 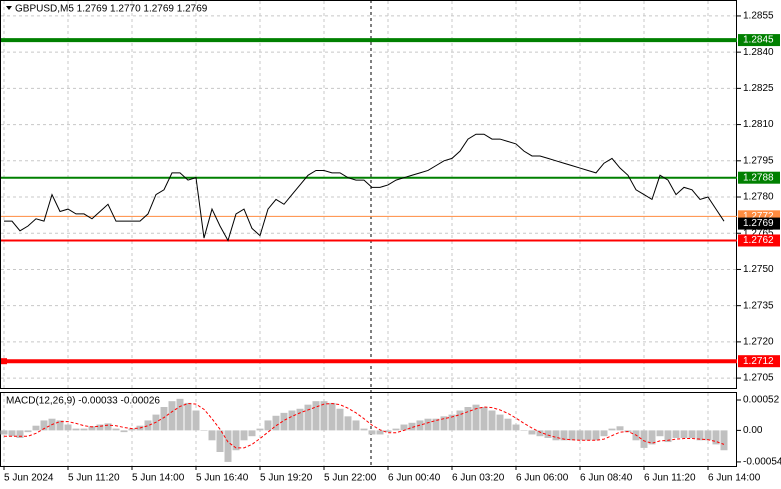 I want to click on y-tick-label: 0.00052, so click(x=761, y=400).